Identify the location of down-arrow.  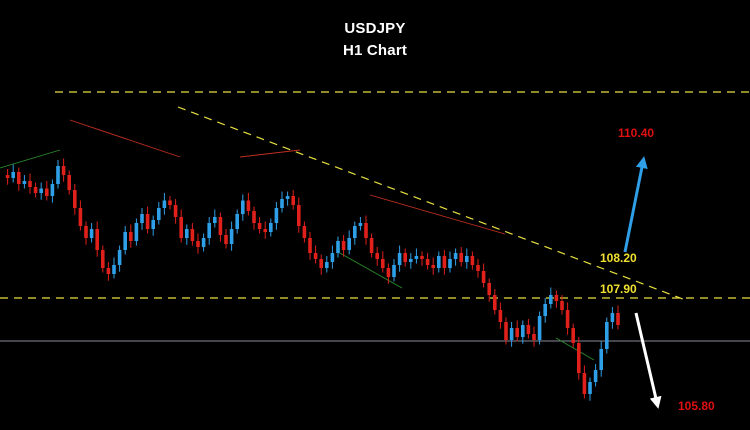
(648, 360).